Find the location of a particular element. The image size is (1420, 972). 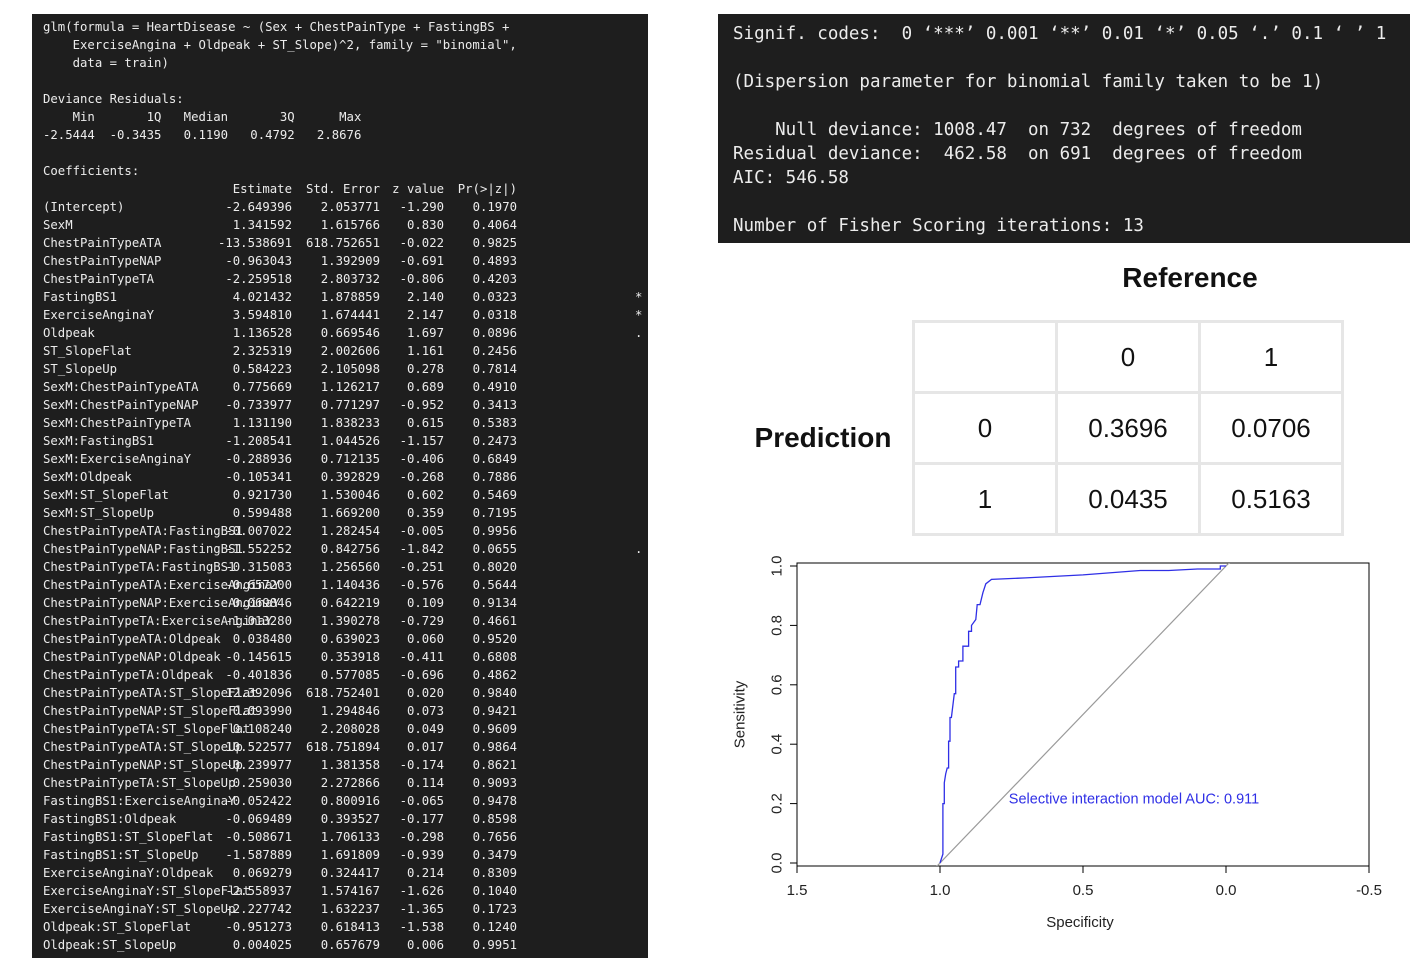

coef-signif: * is located at coordinates (639, 315).